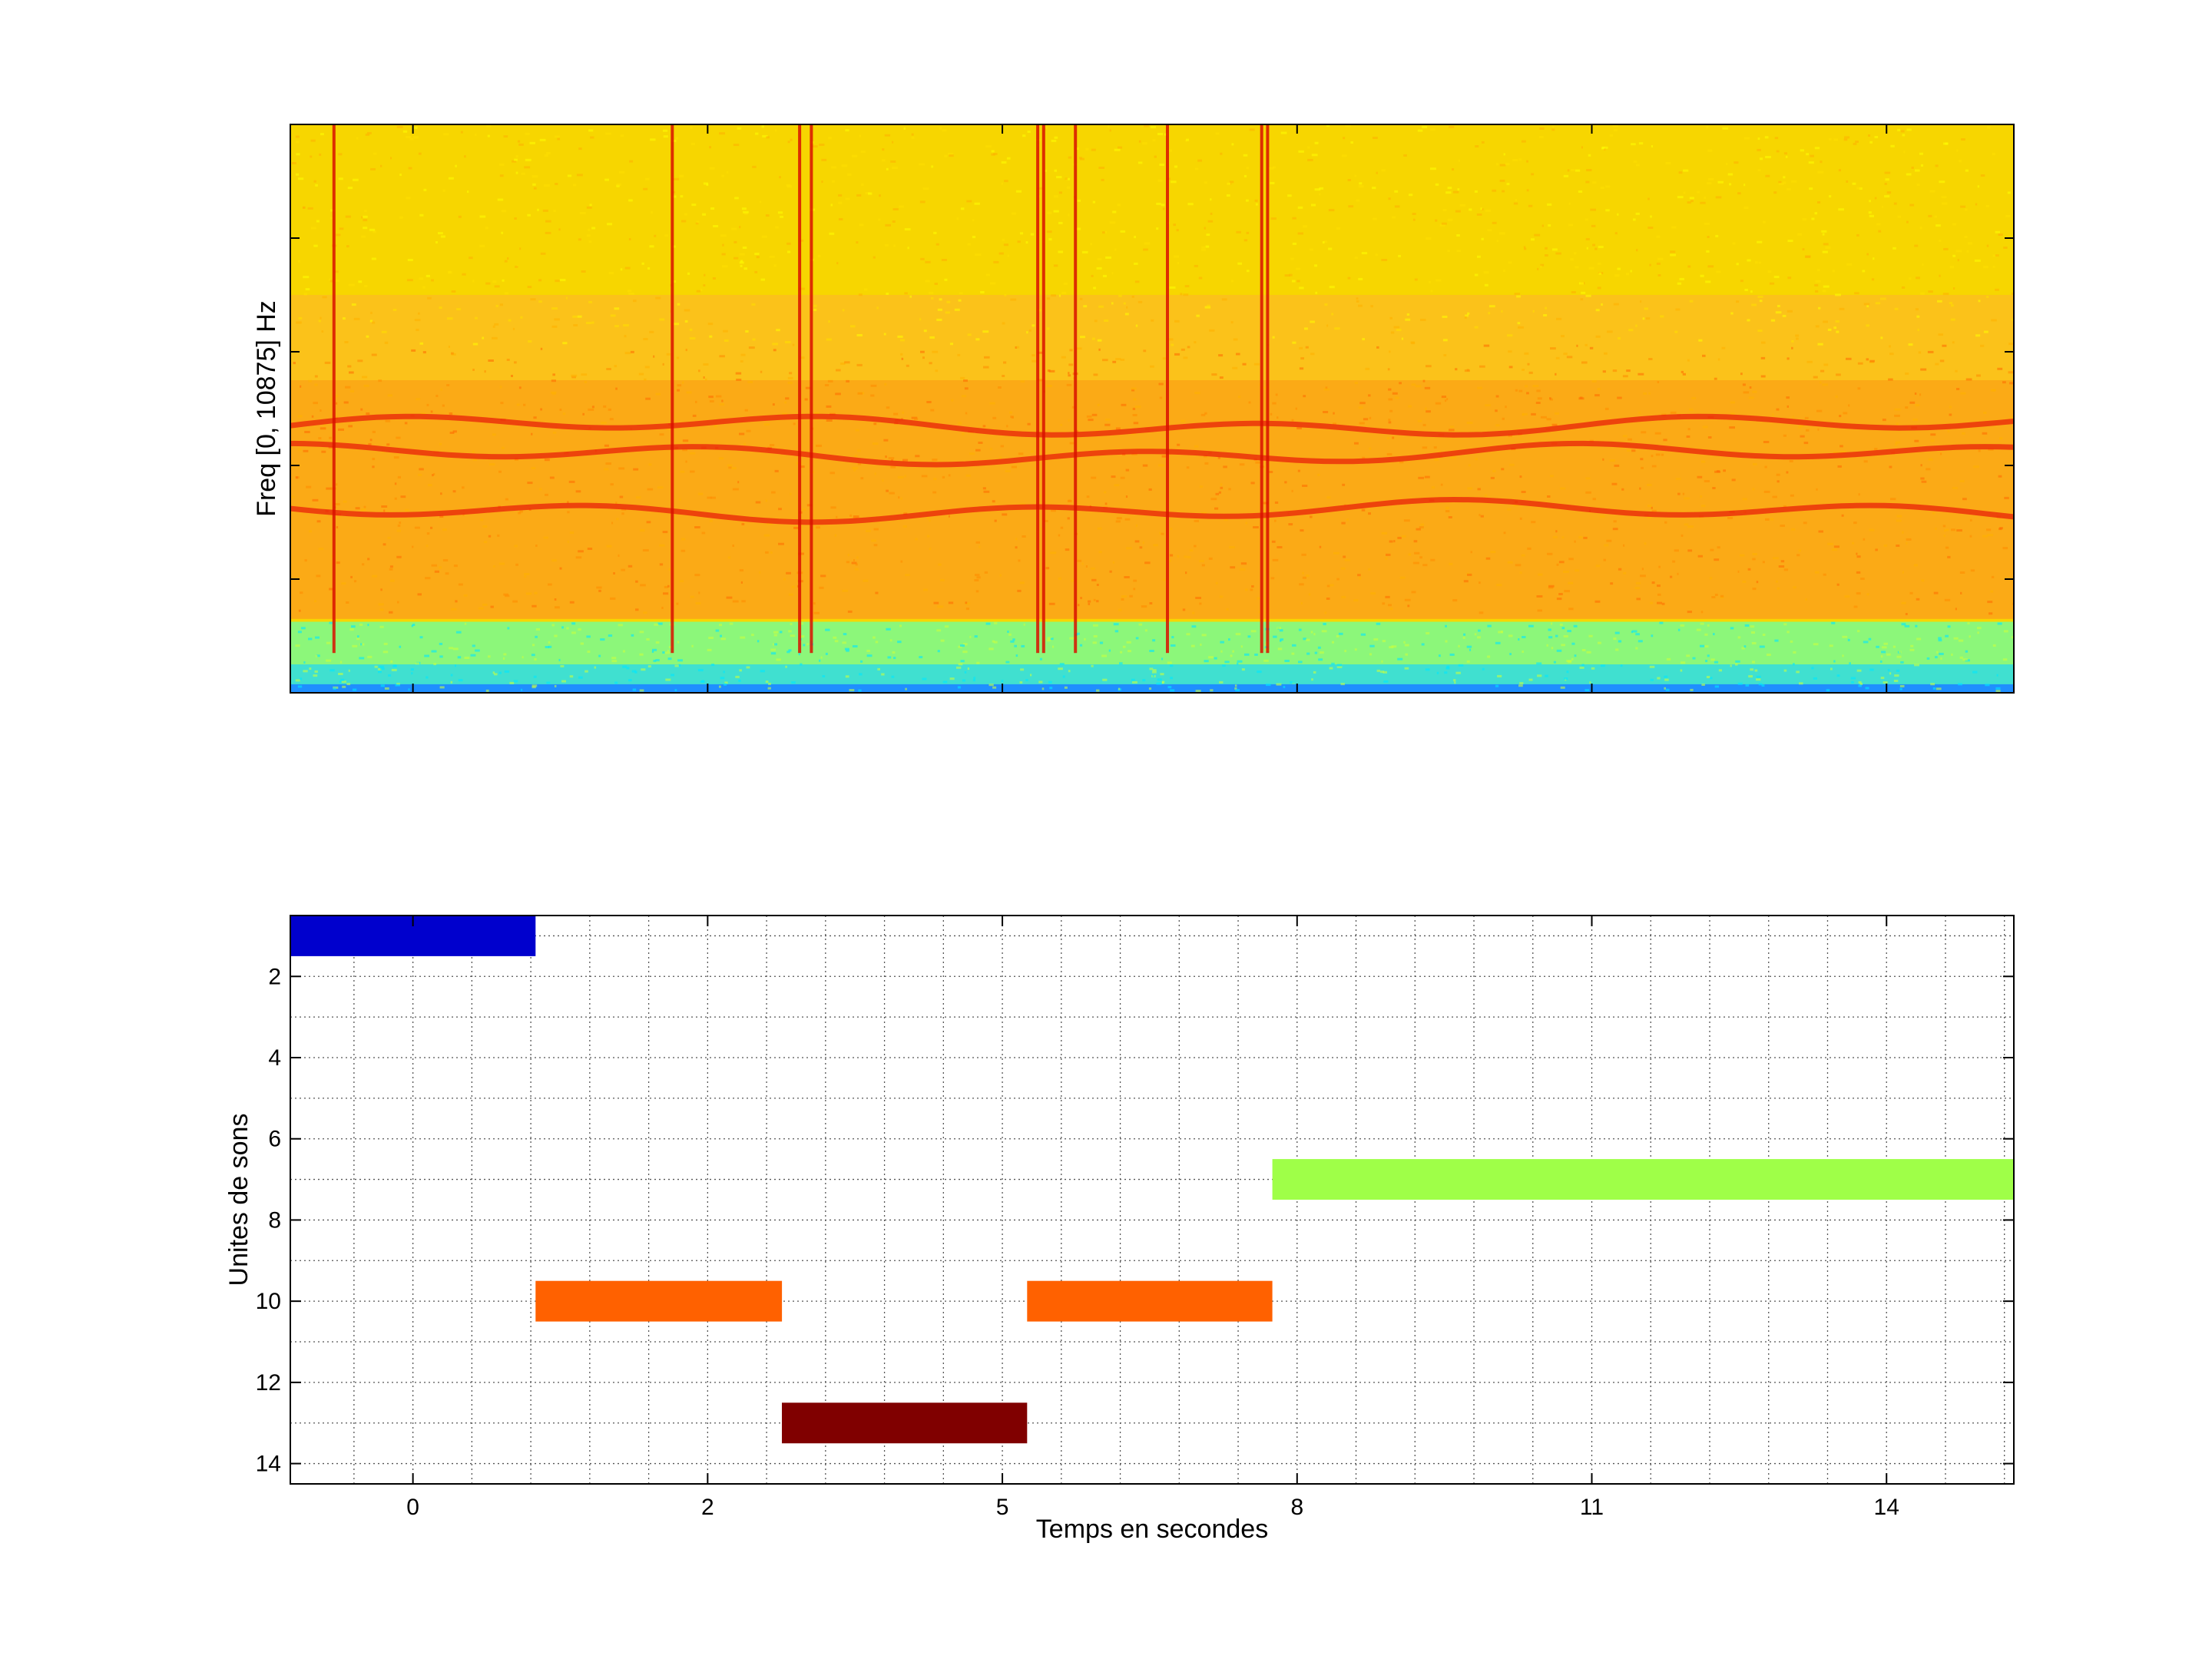 The height and width of the screenshot is (1659, 2212). I want to click on units-x-tick-labels: 0 2 5 8 11 14, so click(1152, 1507).